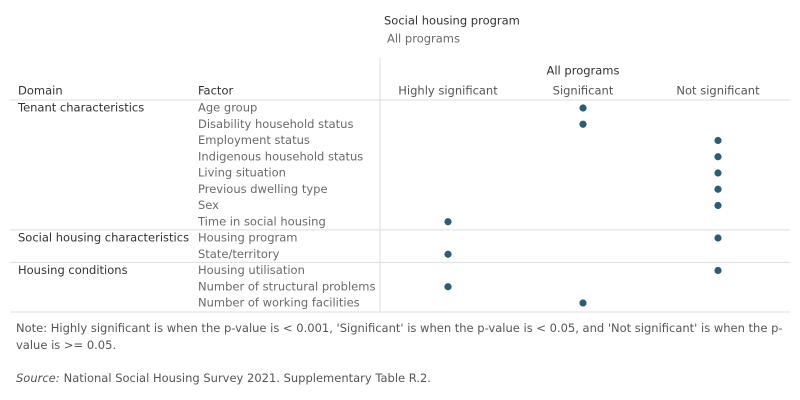 The image size is (800, 400). What do you see at coordinates (448, 91) in the screenshot?
I see `column-header: Highly significant` at bounding box center [448, 91].